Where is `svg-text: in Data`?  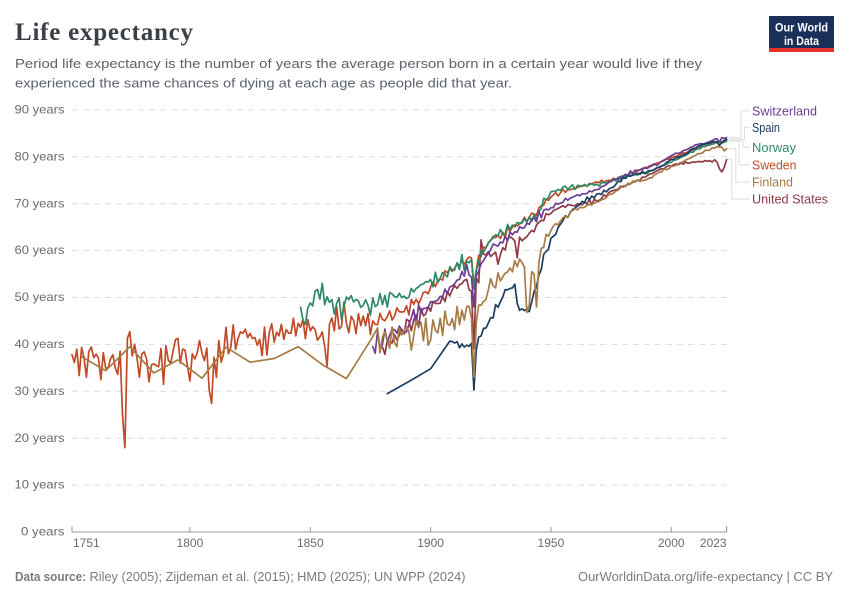 svg-text: in Data is located at coordinates (802, 42).